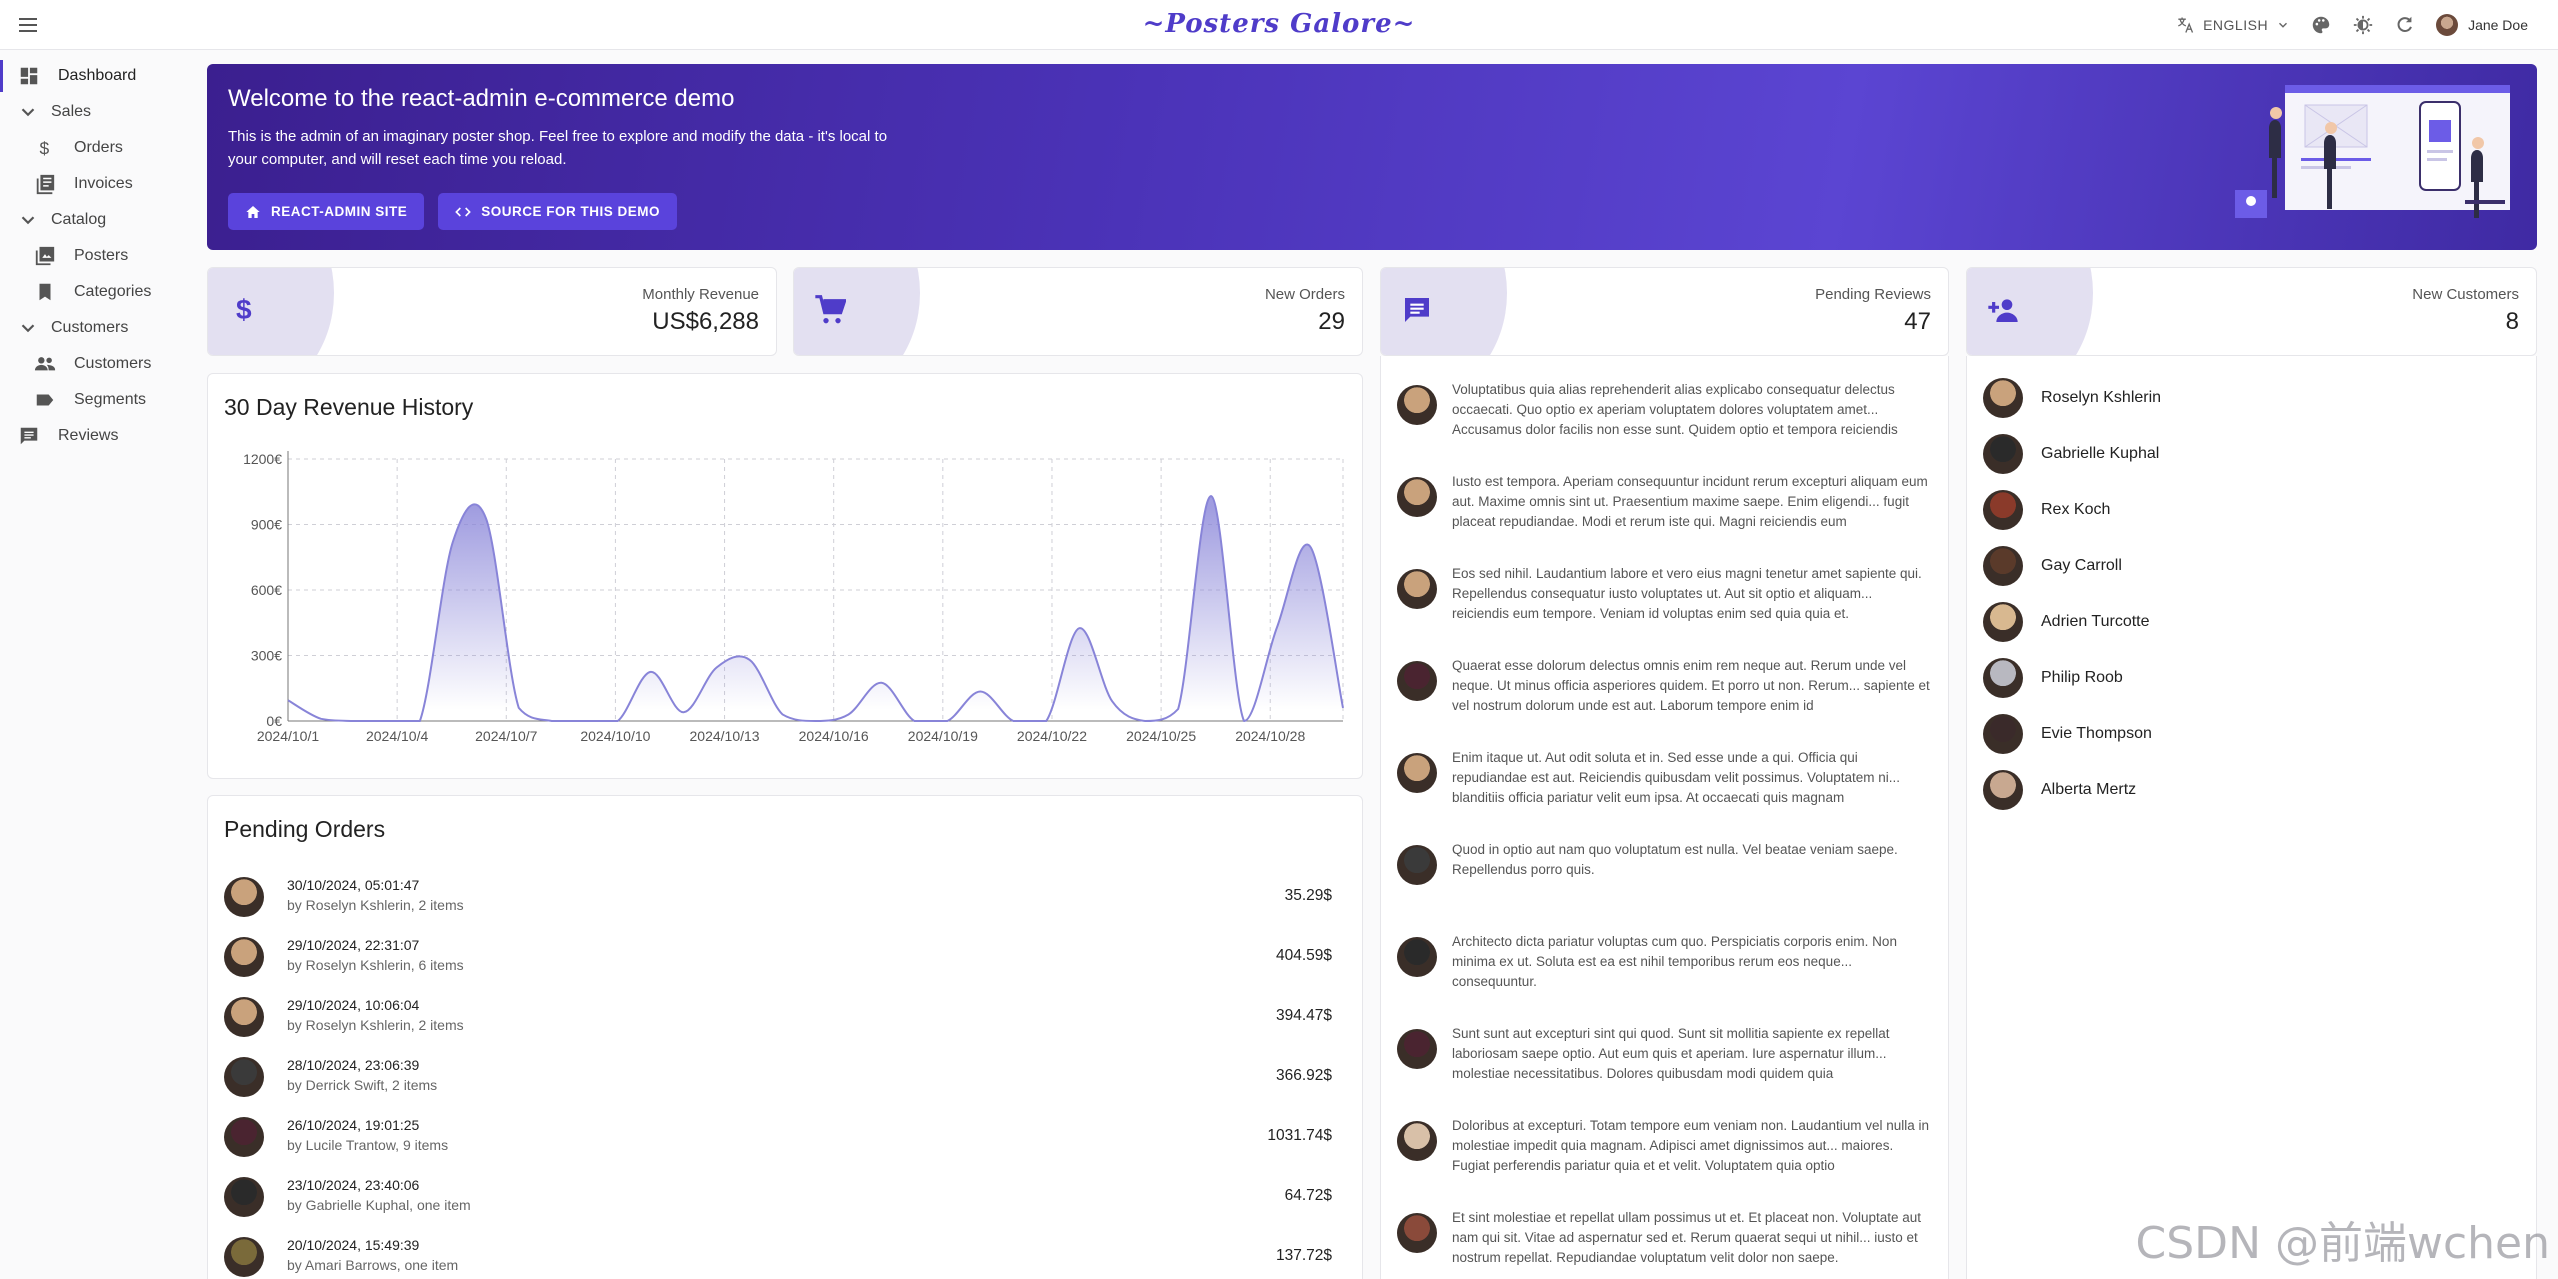 Image resolution: width=2558 pixels, height=1279 pixels. What do you see at coordinates (100, 184) in the screenshot?
I see `sidebar-item-invoices: Invoices` at bounding box center [100, 184].